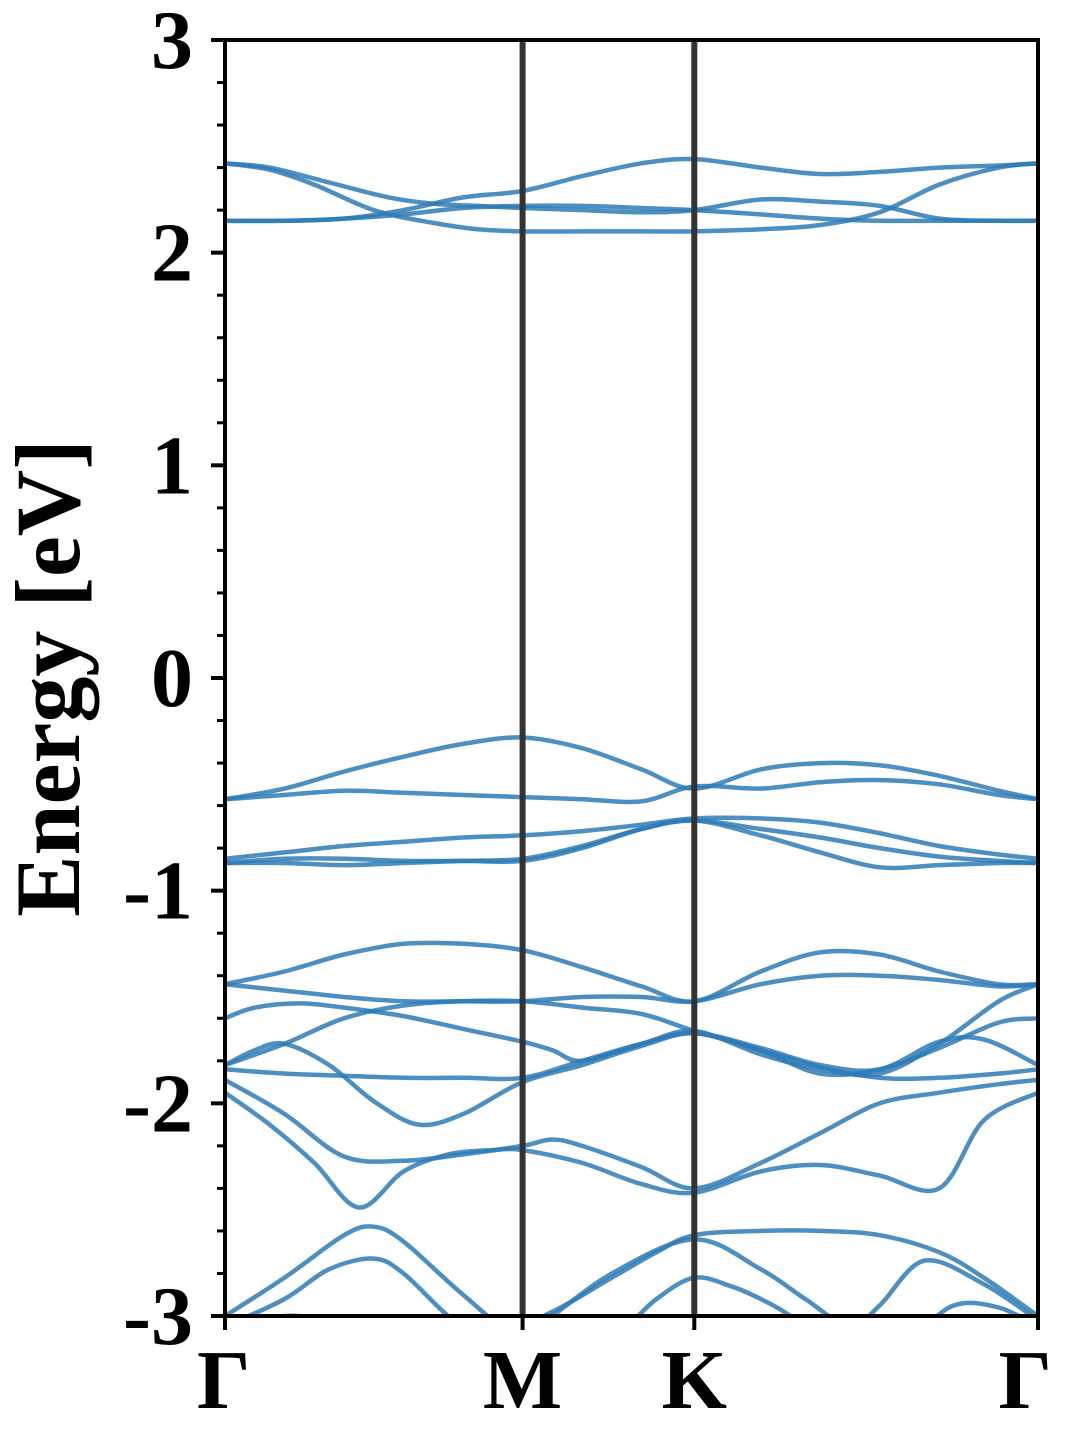 This screenshot has height=1440, width=1080. Describe the element at coordinates (158, 891) in the screenshot. I see `y-tick-label: -1` at that location.